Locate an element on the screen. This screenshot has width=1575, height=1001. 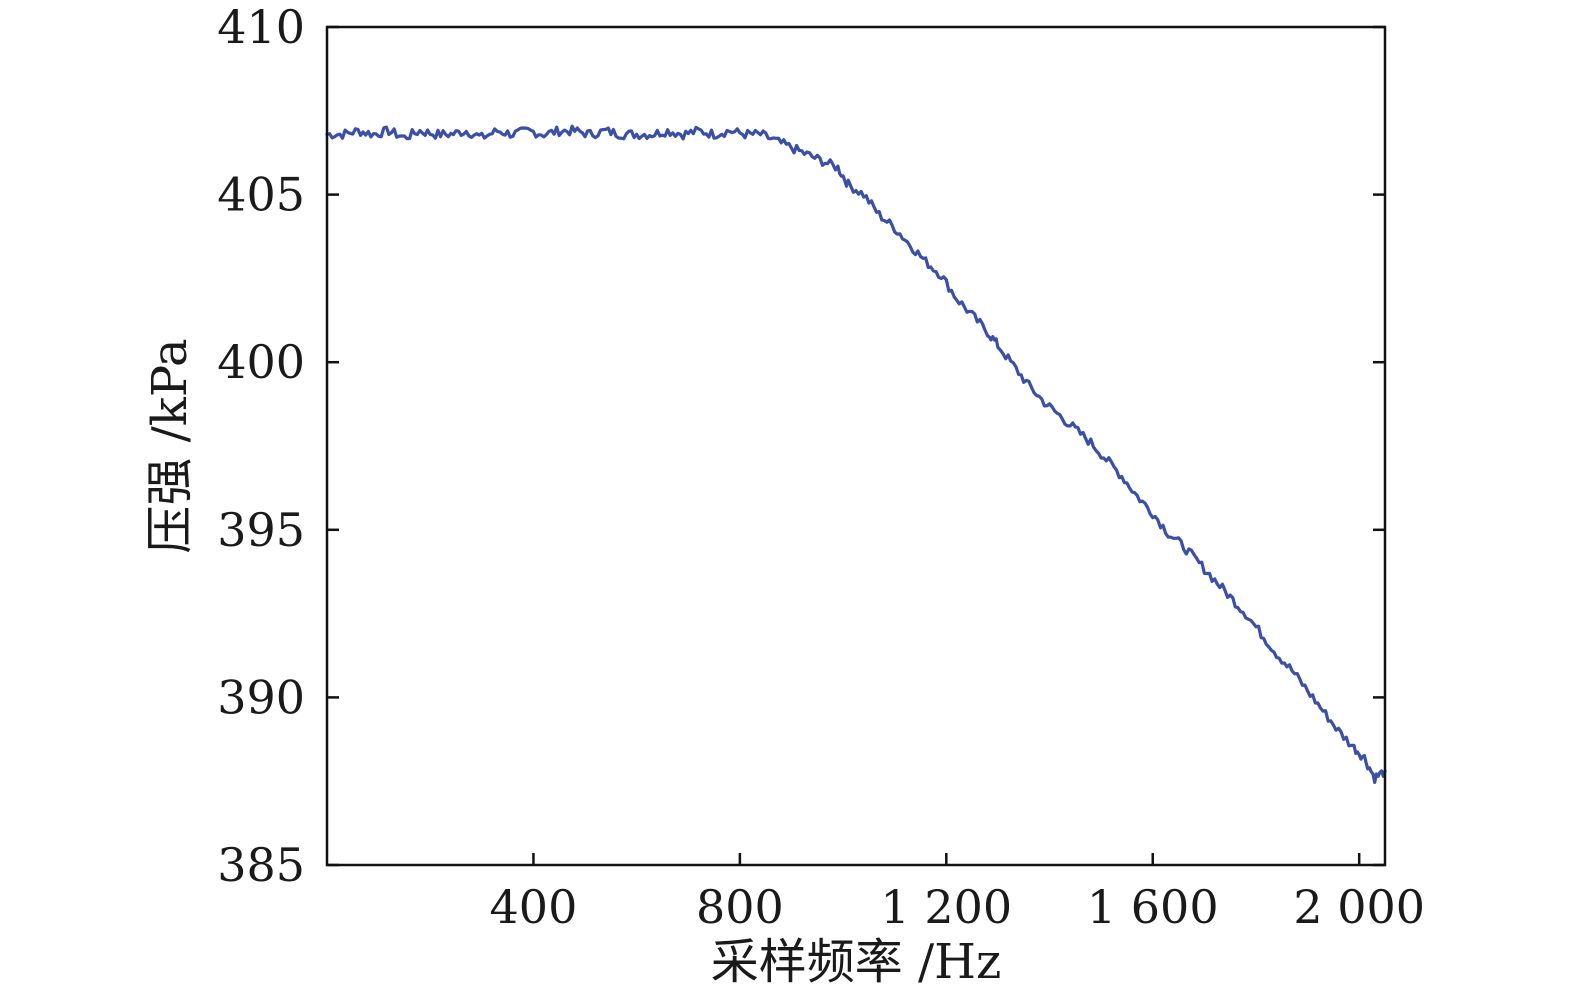
y-tick-label: 410 is located at coordinates (261, 27).